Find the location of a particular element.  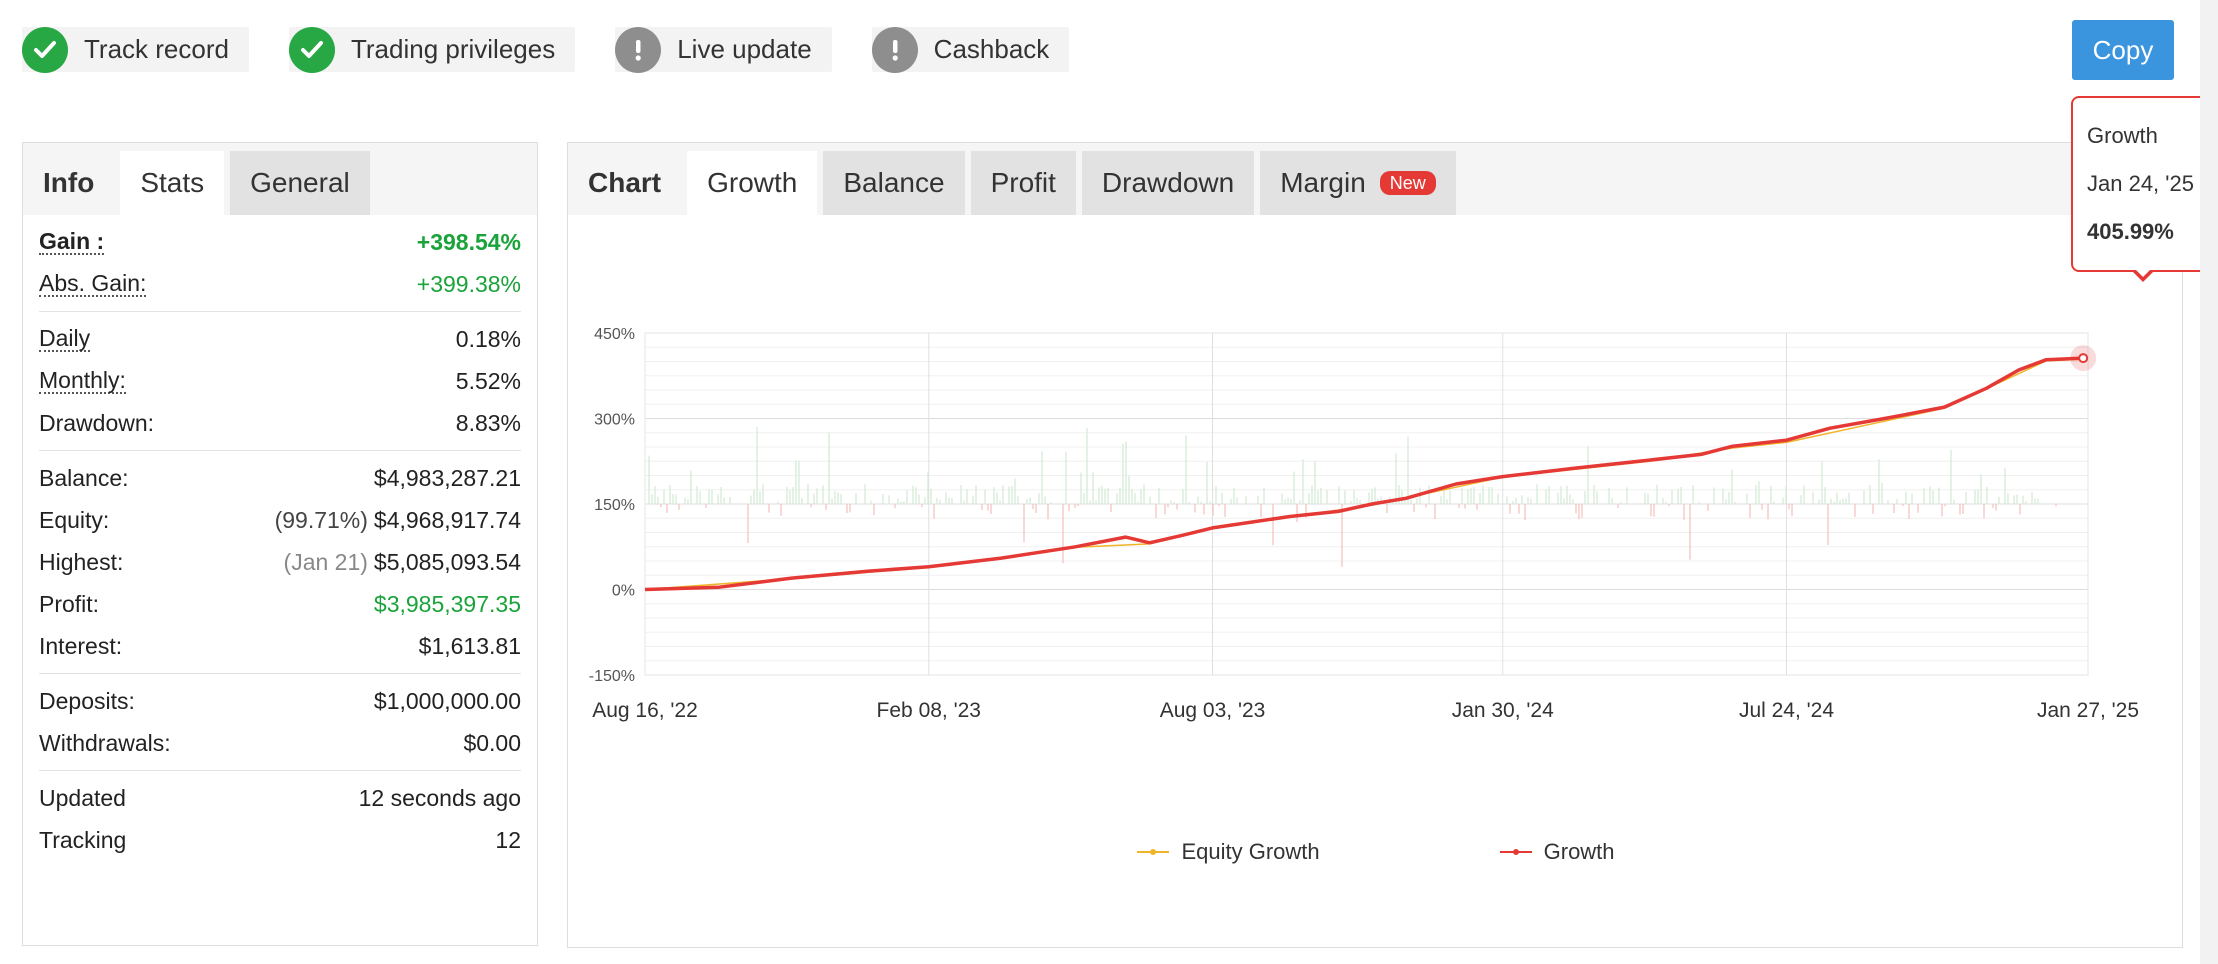

legend-growth: Growth is located at coordinates (1557, 852).